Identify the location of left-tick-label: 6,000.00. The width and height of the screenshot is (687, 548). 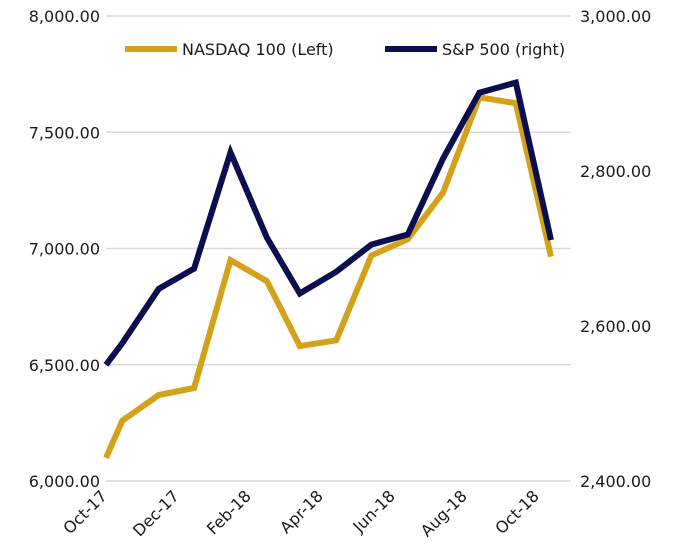
(64, 481).